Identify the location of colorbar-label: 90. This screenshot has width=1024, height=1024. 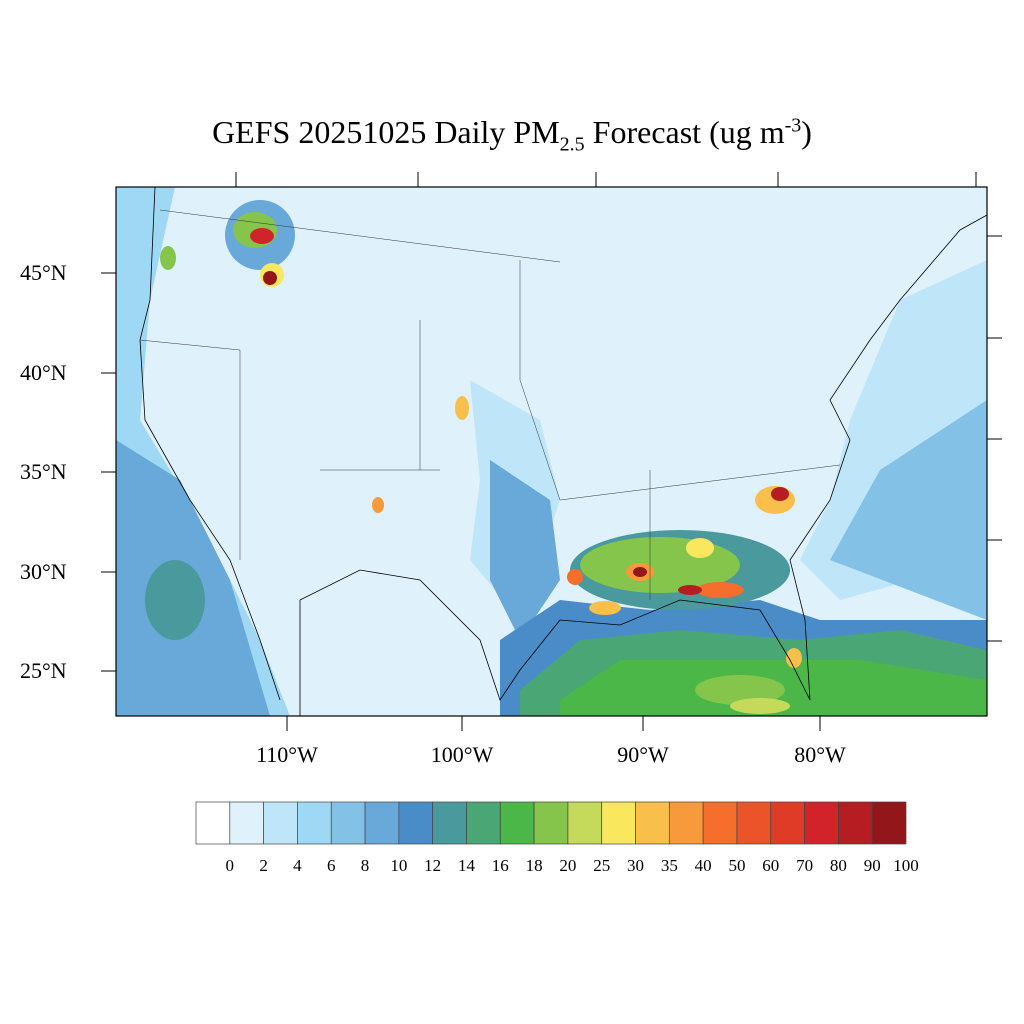
(872, 865).